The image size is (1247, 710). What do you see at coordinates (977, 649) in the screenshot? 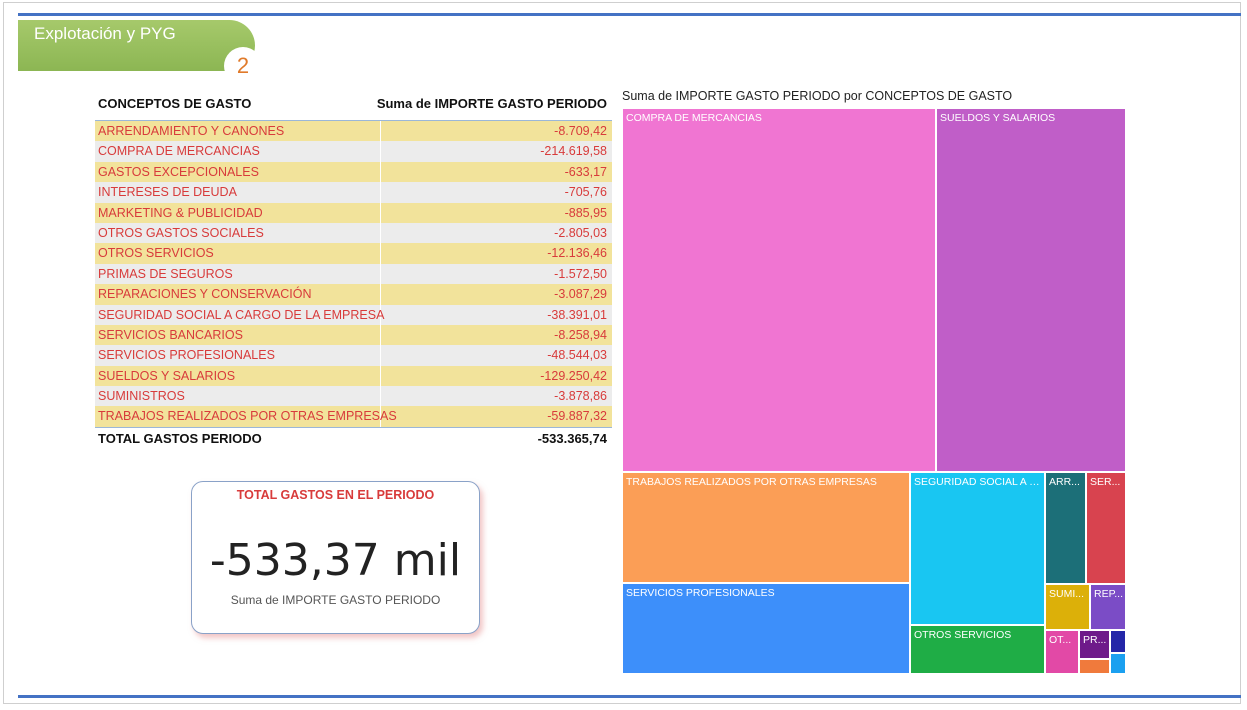
I see `treemap-tile: OTROS SERVICIOS` at bounding box center [977, 649].